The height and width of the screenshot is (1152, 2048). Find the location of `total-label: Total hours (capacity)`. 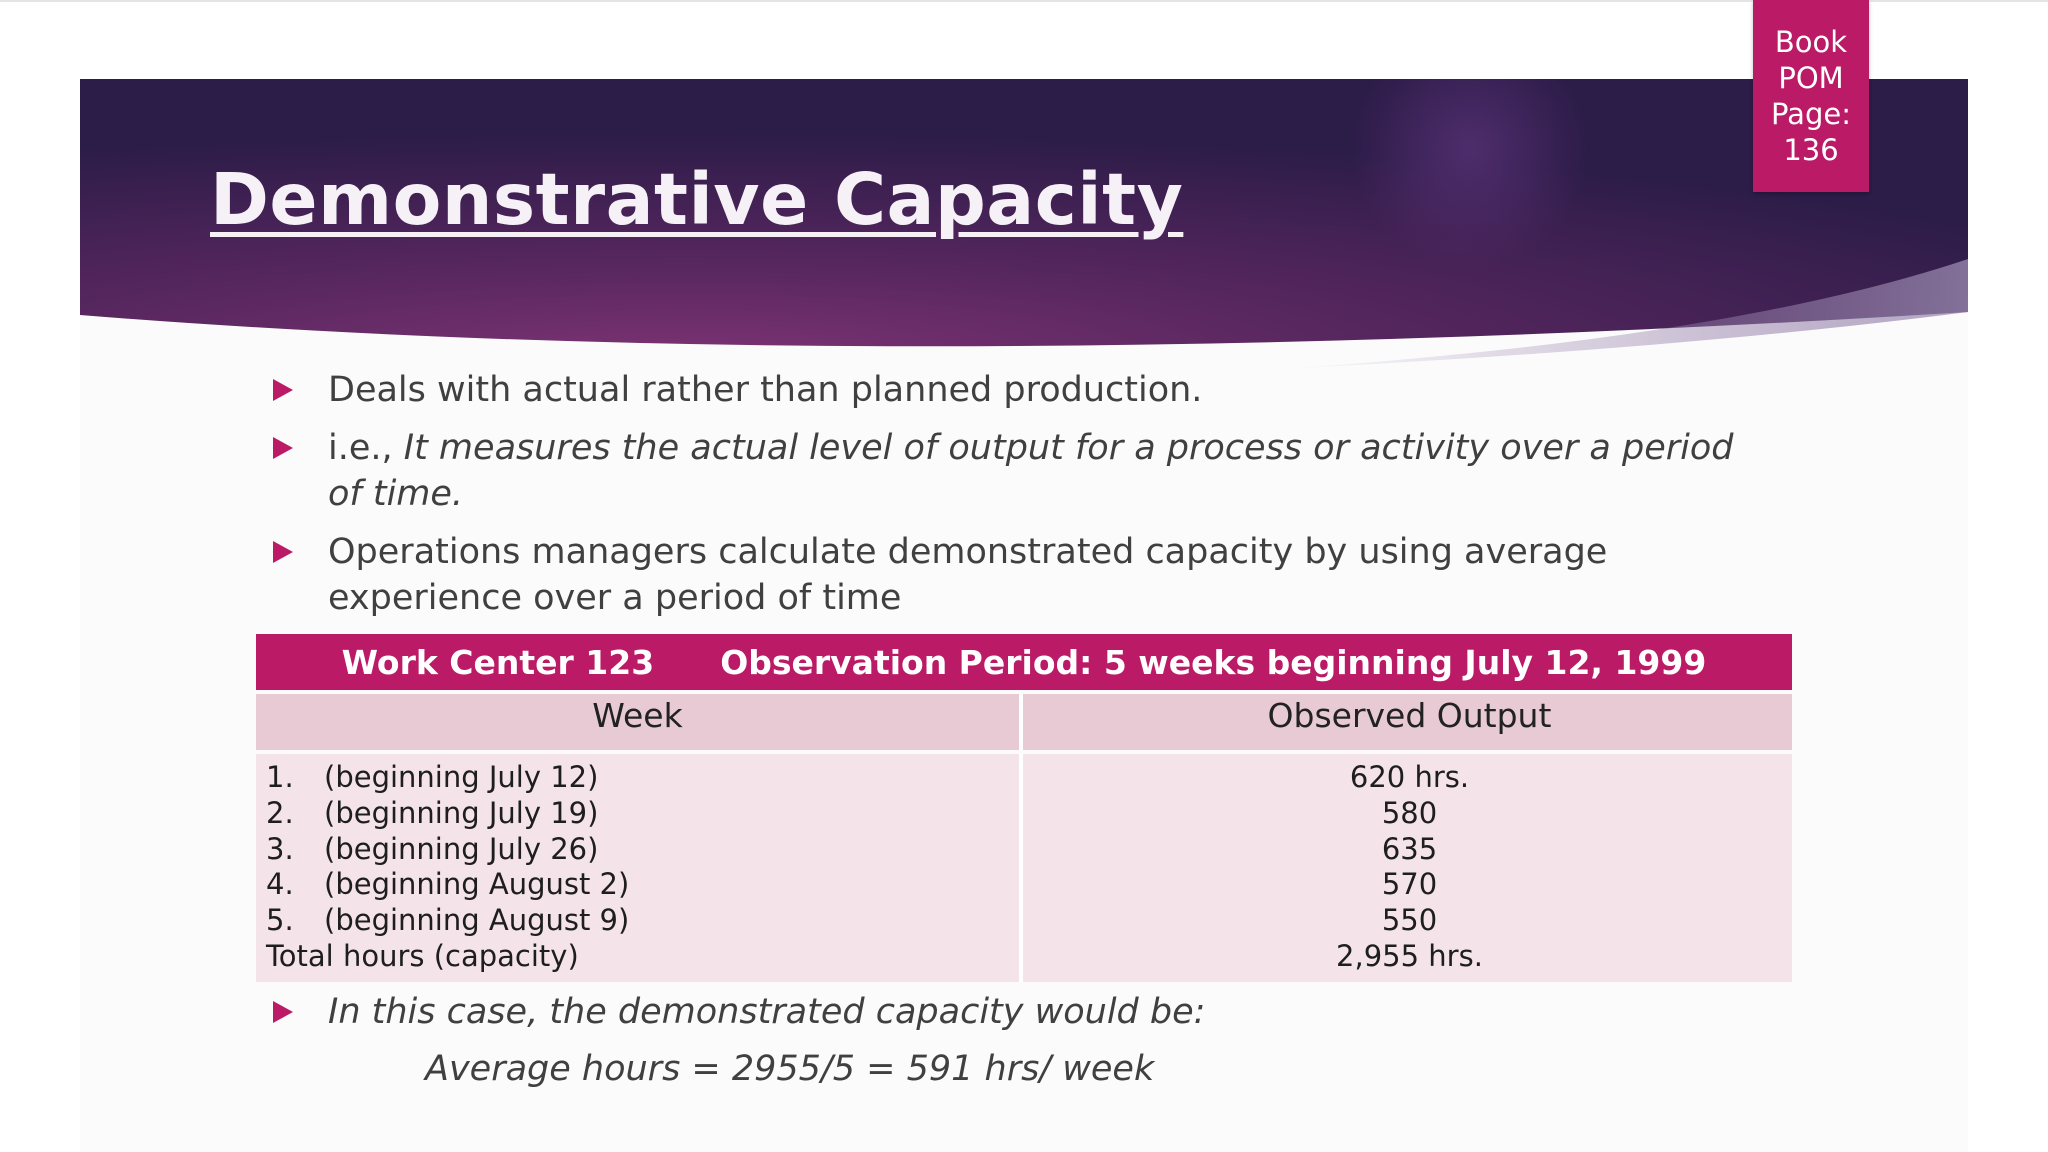

total-label: Total hours (capacity) is located at coordinates (422, 955).